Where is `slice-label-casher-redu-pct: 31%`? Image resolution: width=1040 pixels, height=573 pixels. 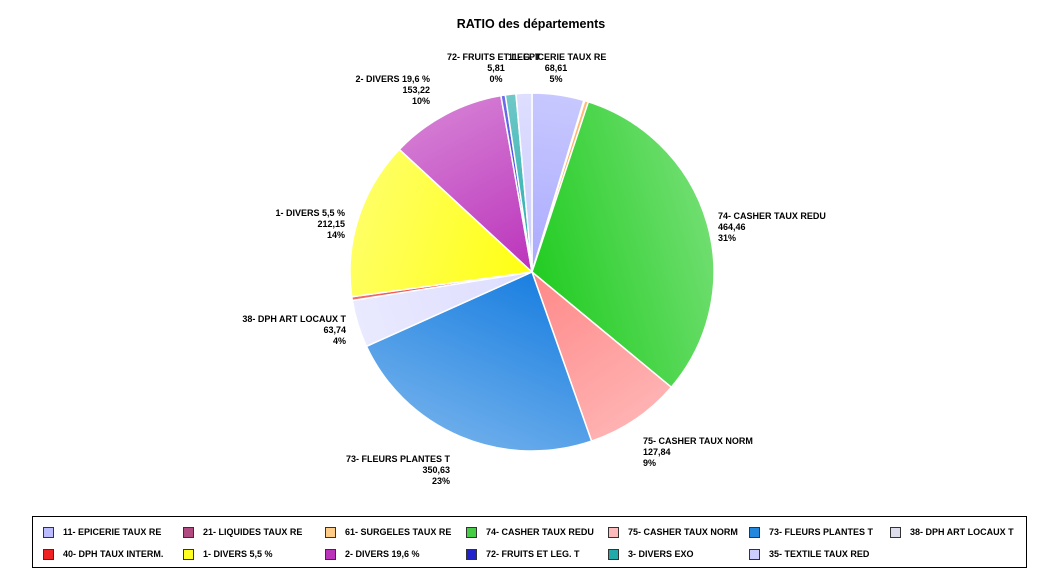
slice-label-casher-redu-pct: 31% is located at coordinates (727, 238).